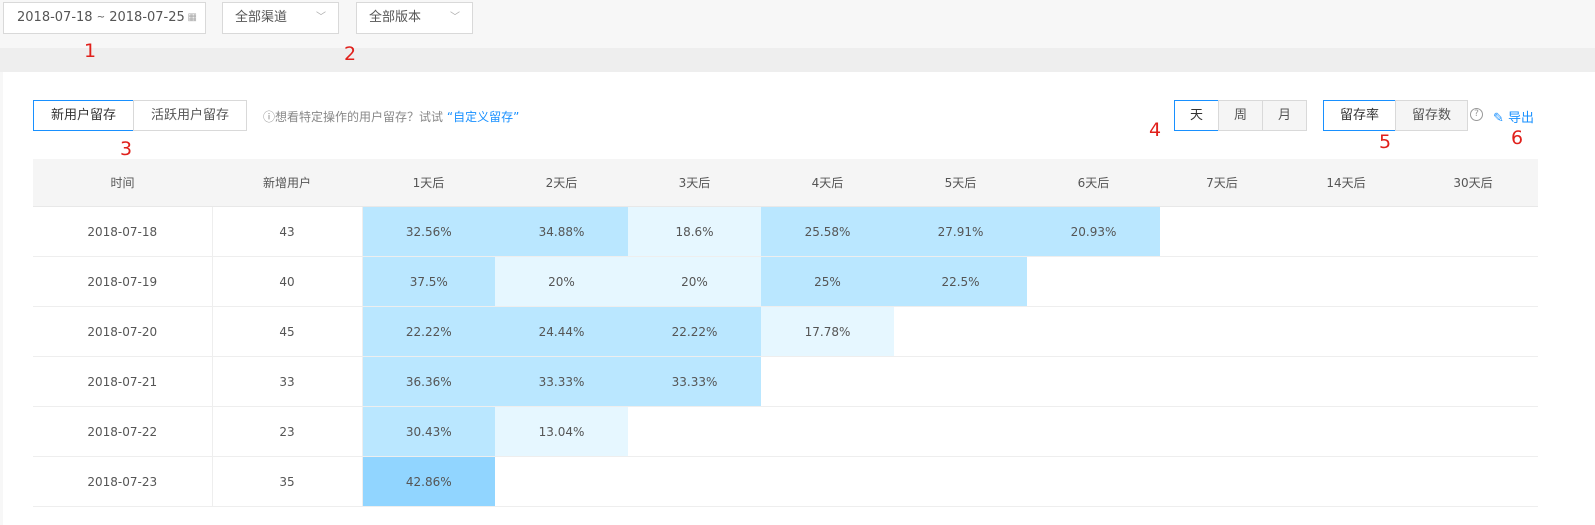  What do you see at coordinates (287, 481) in the screenshot?
I see `new-users-cell: 35` at bounding box center [287, 481].